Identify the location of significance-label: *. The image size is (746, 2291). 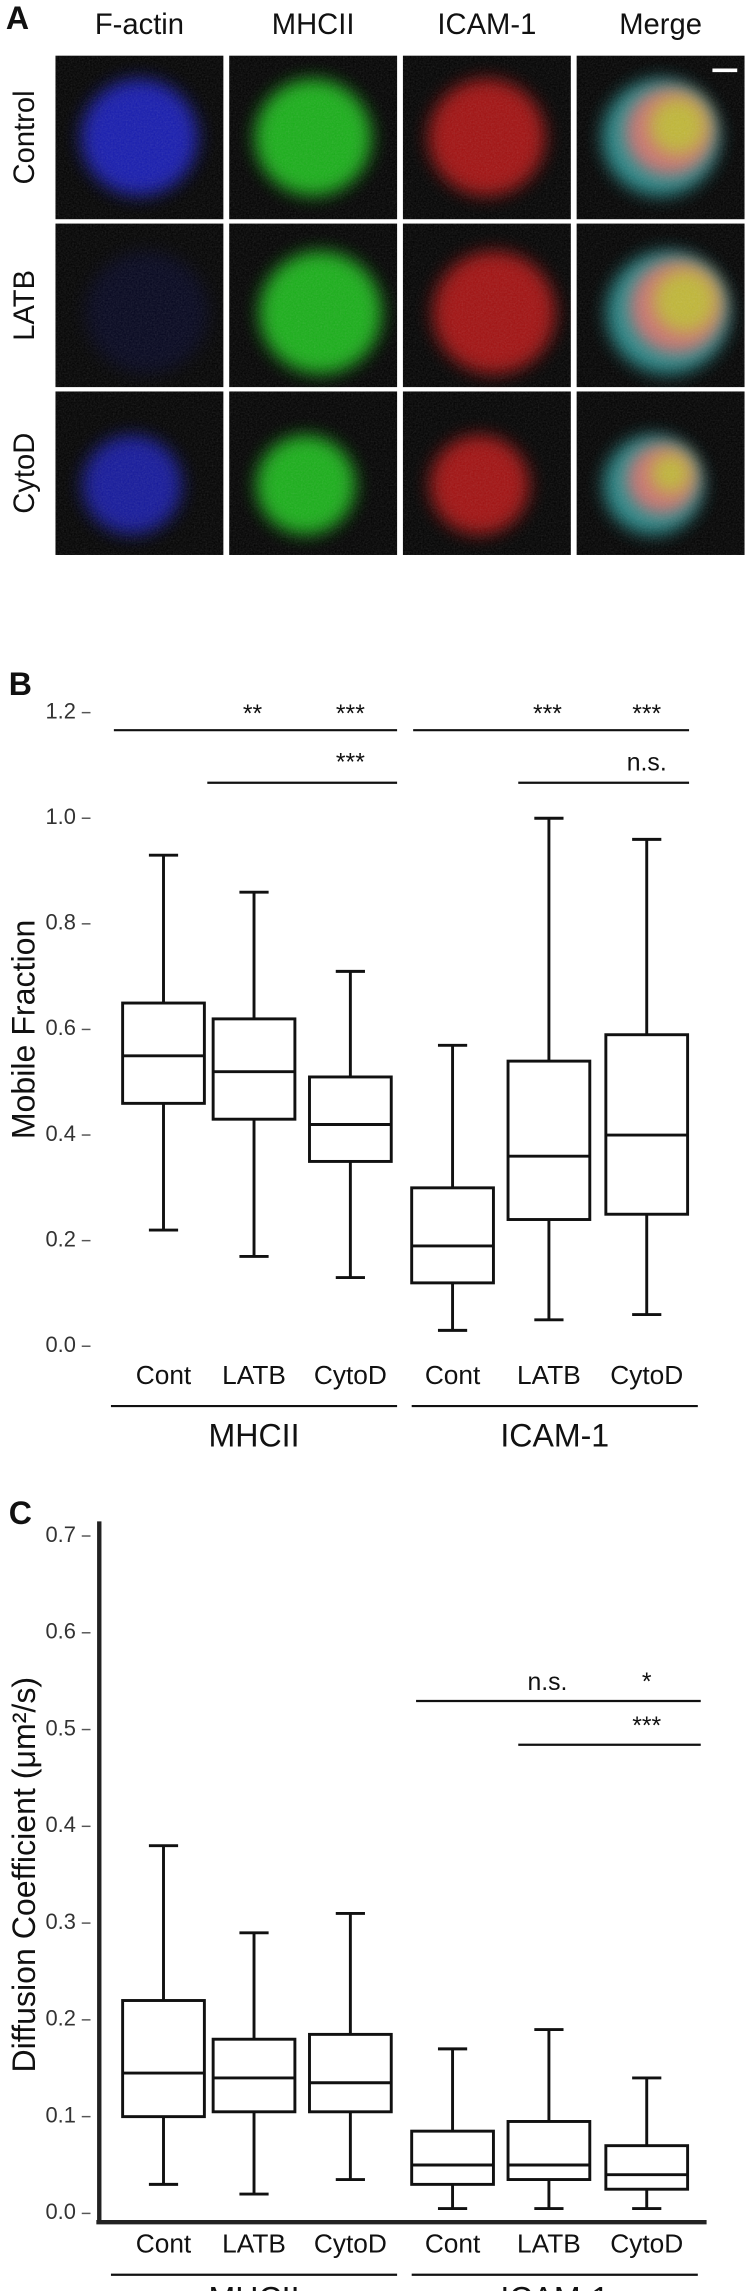
(647, 1682).